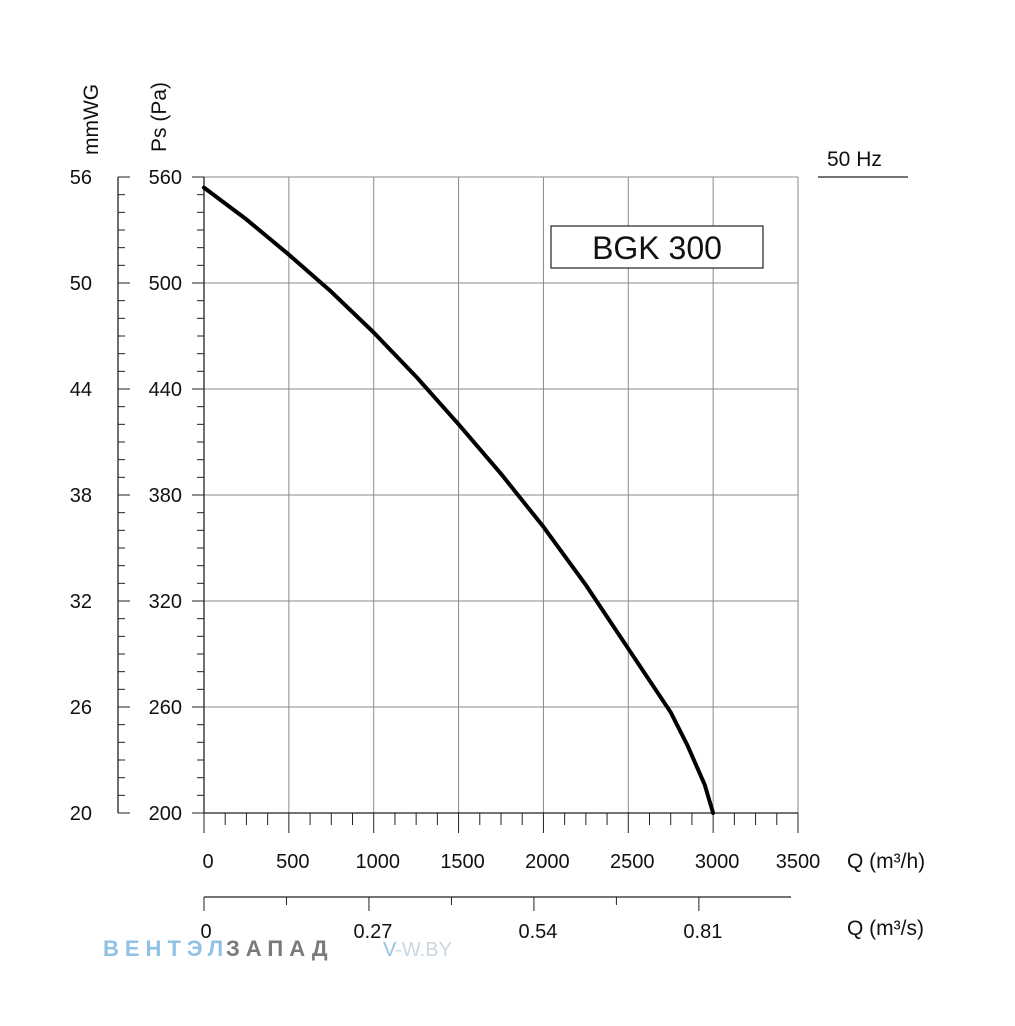 The width and height of the screenshot is (1015, 1026). What do you see at coordinates (423, 950) in the screenshot?
I see `watermark-site-rest: -W.BY` at bounding box center [423, 950].